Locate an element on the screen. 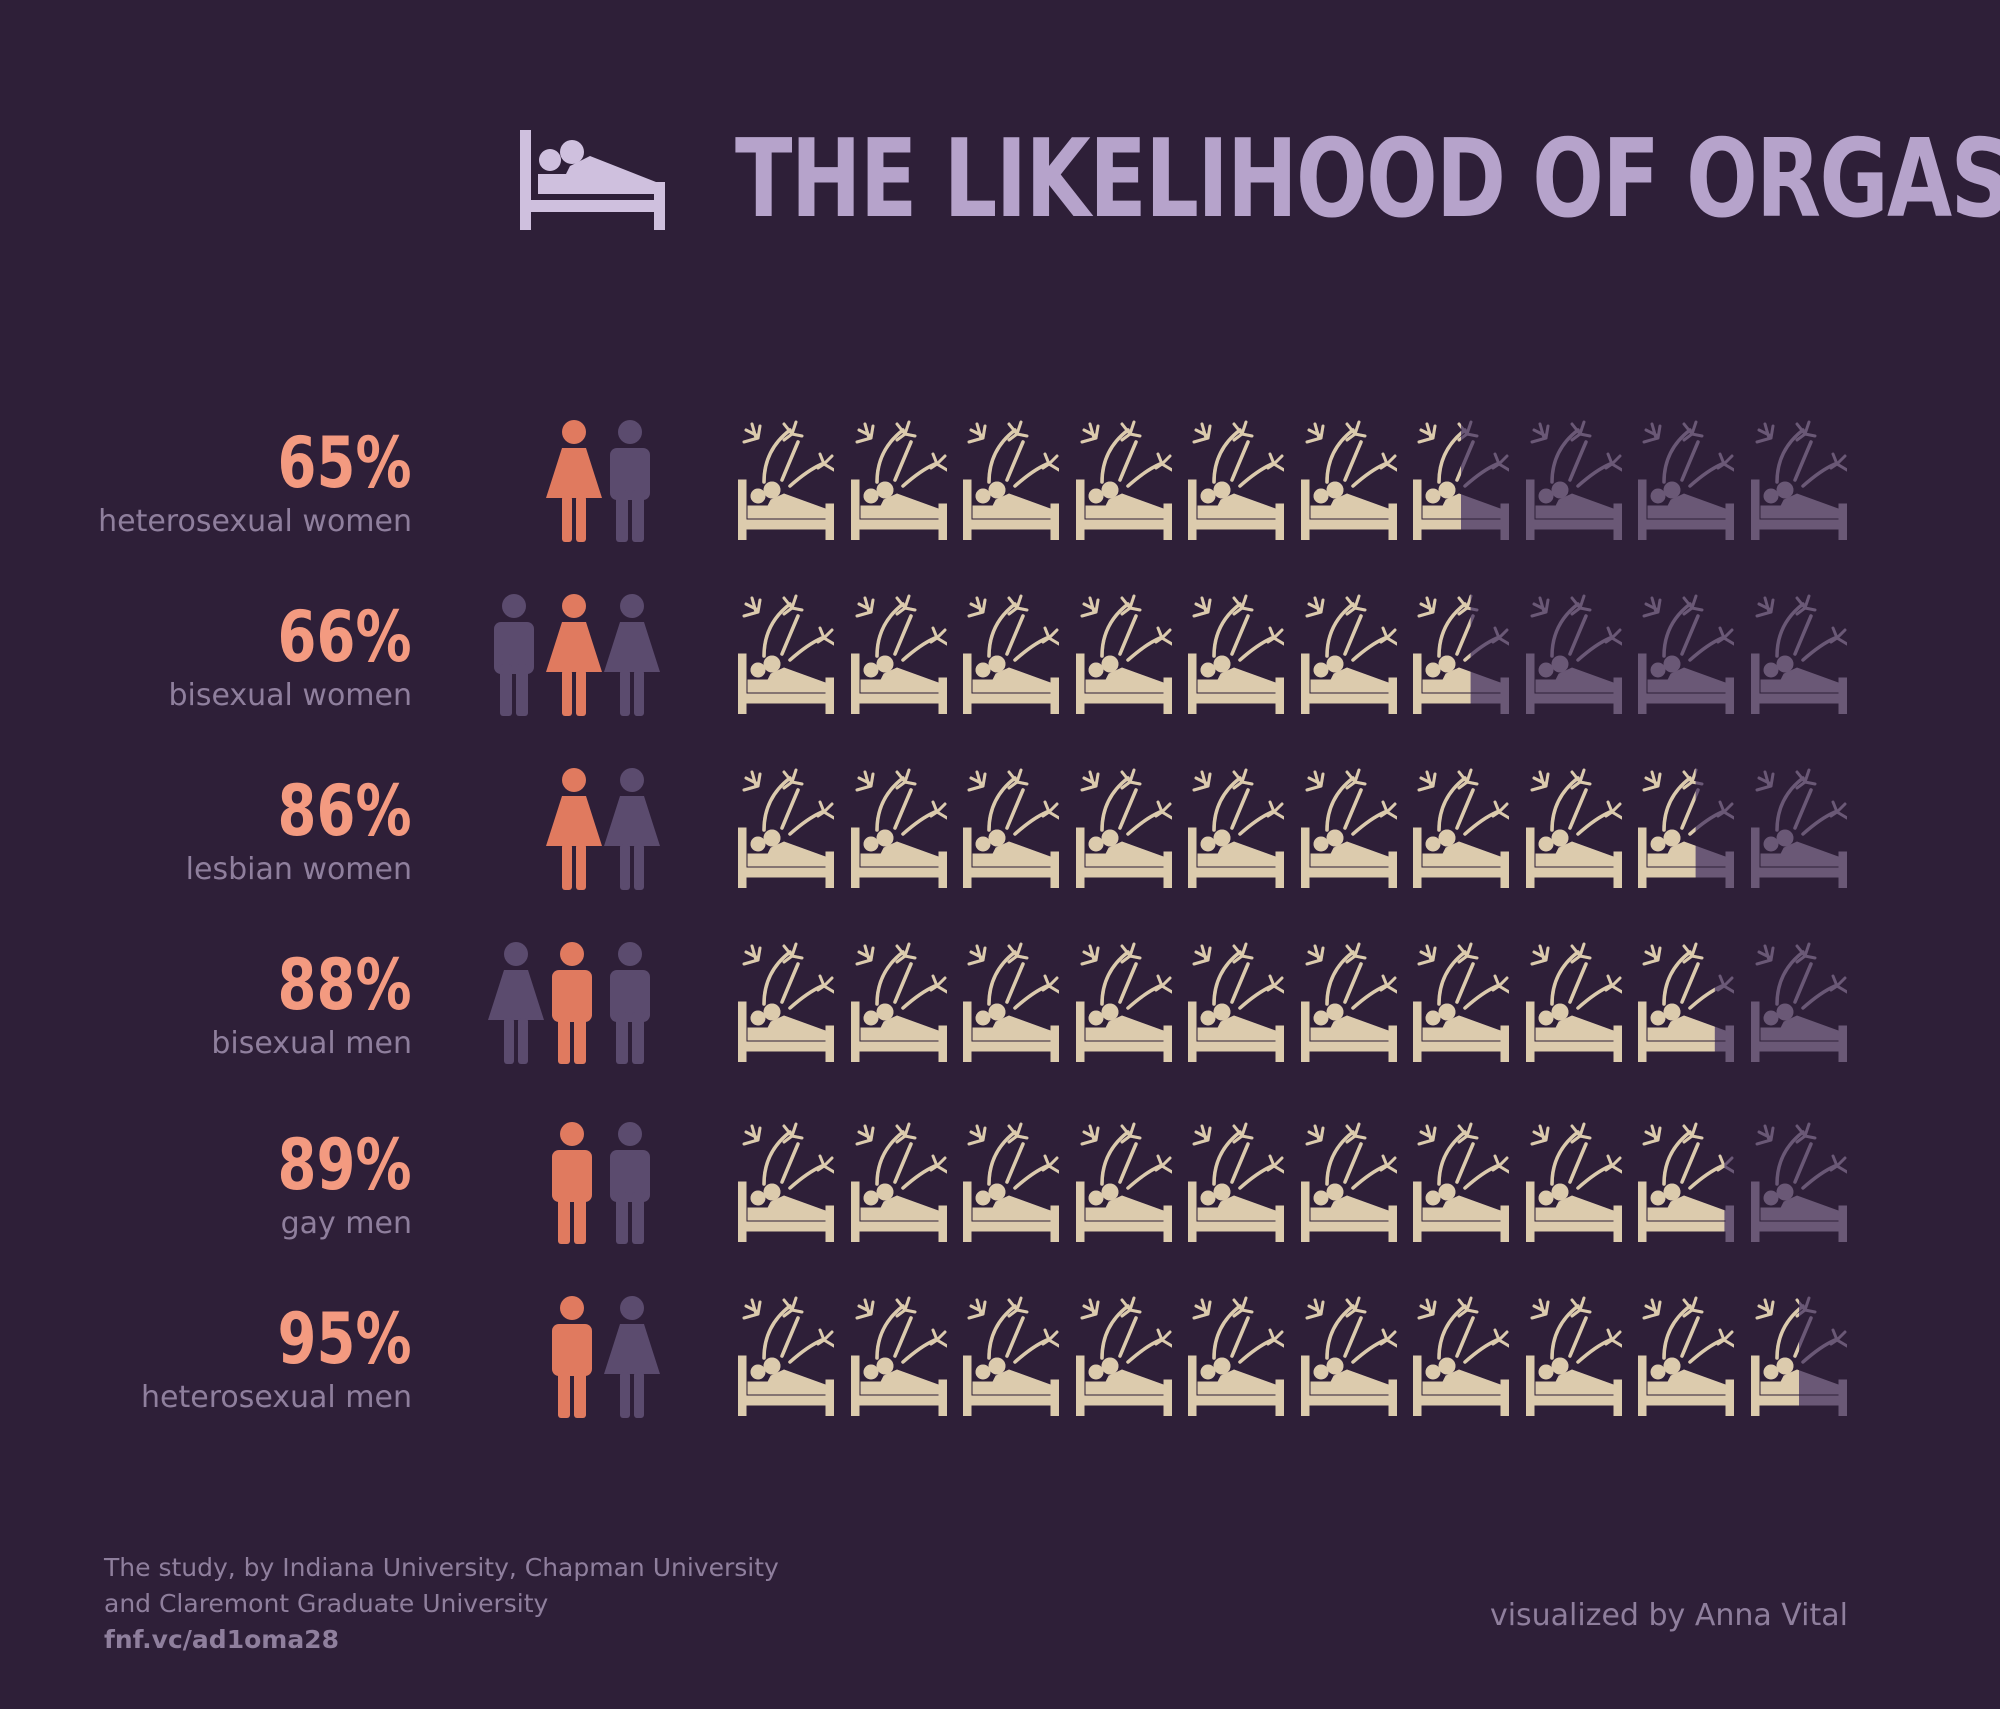  percent-label: 88% is located at coordinates (344, 985).